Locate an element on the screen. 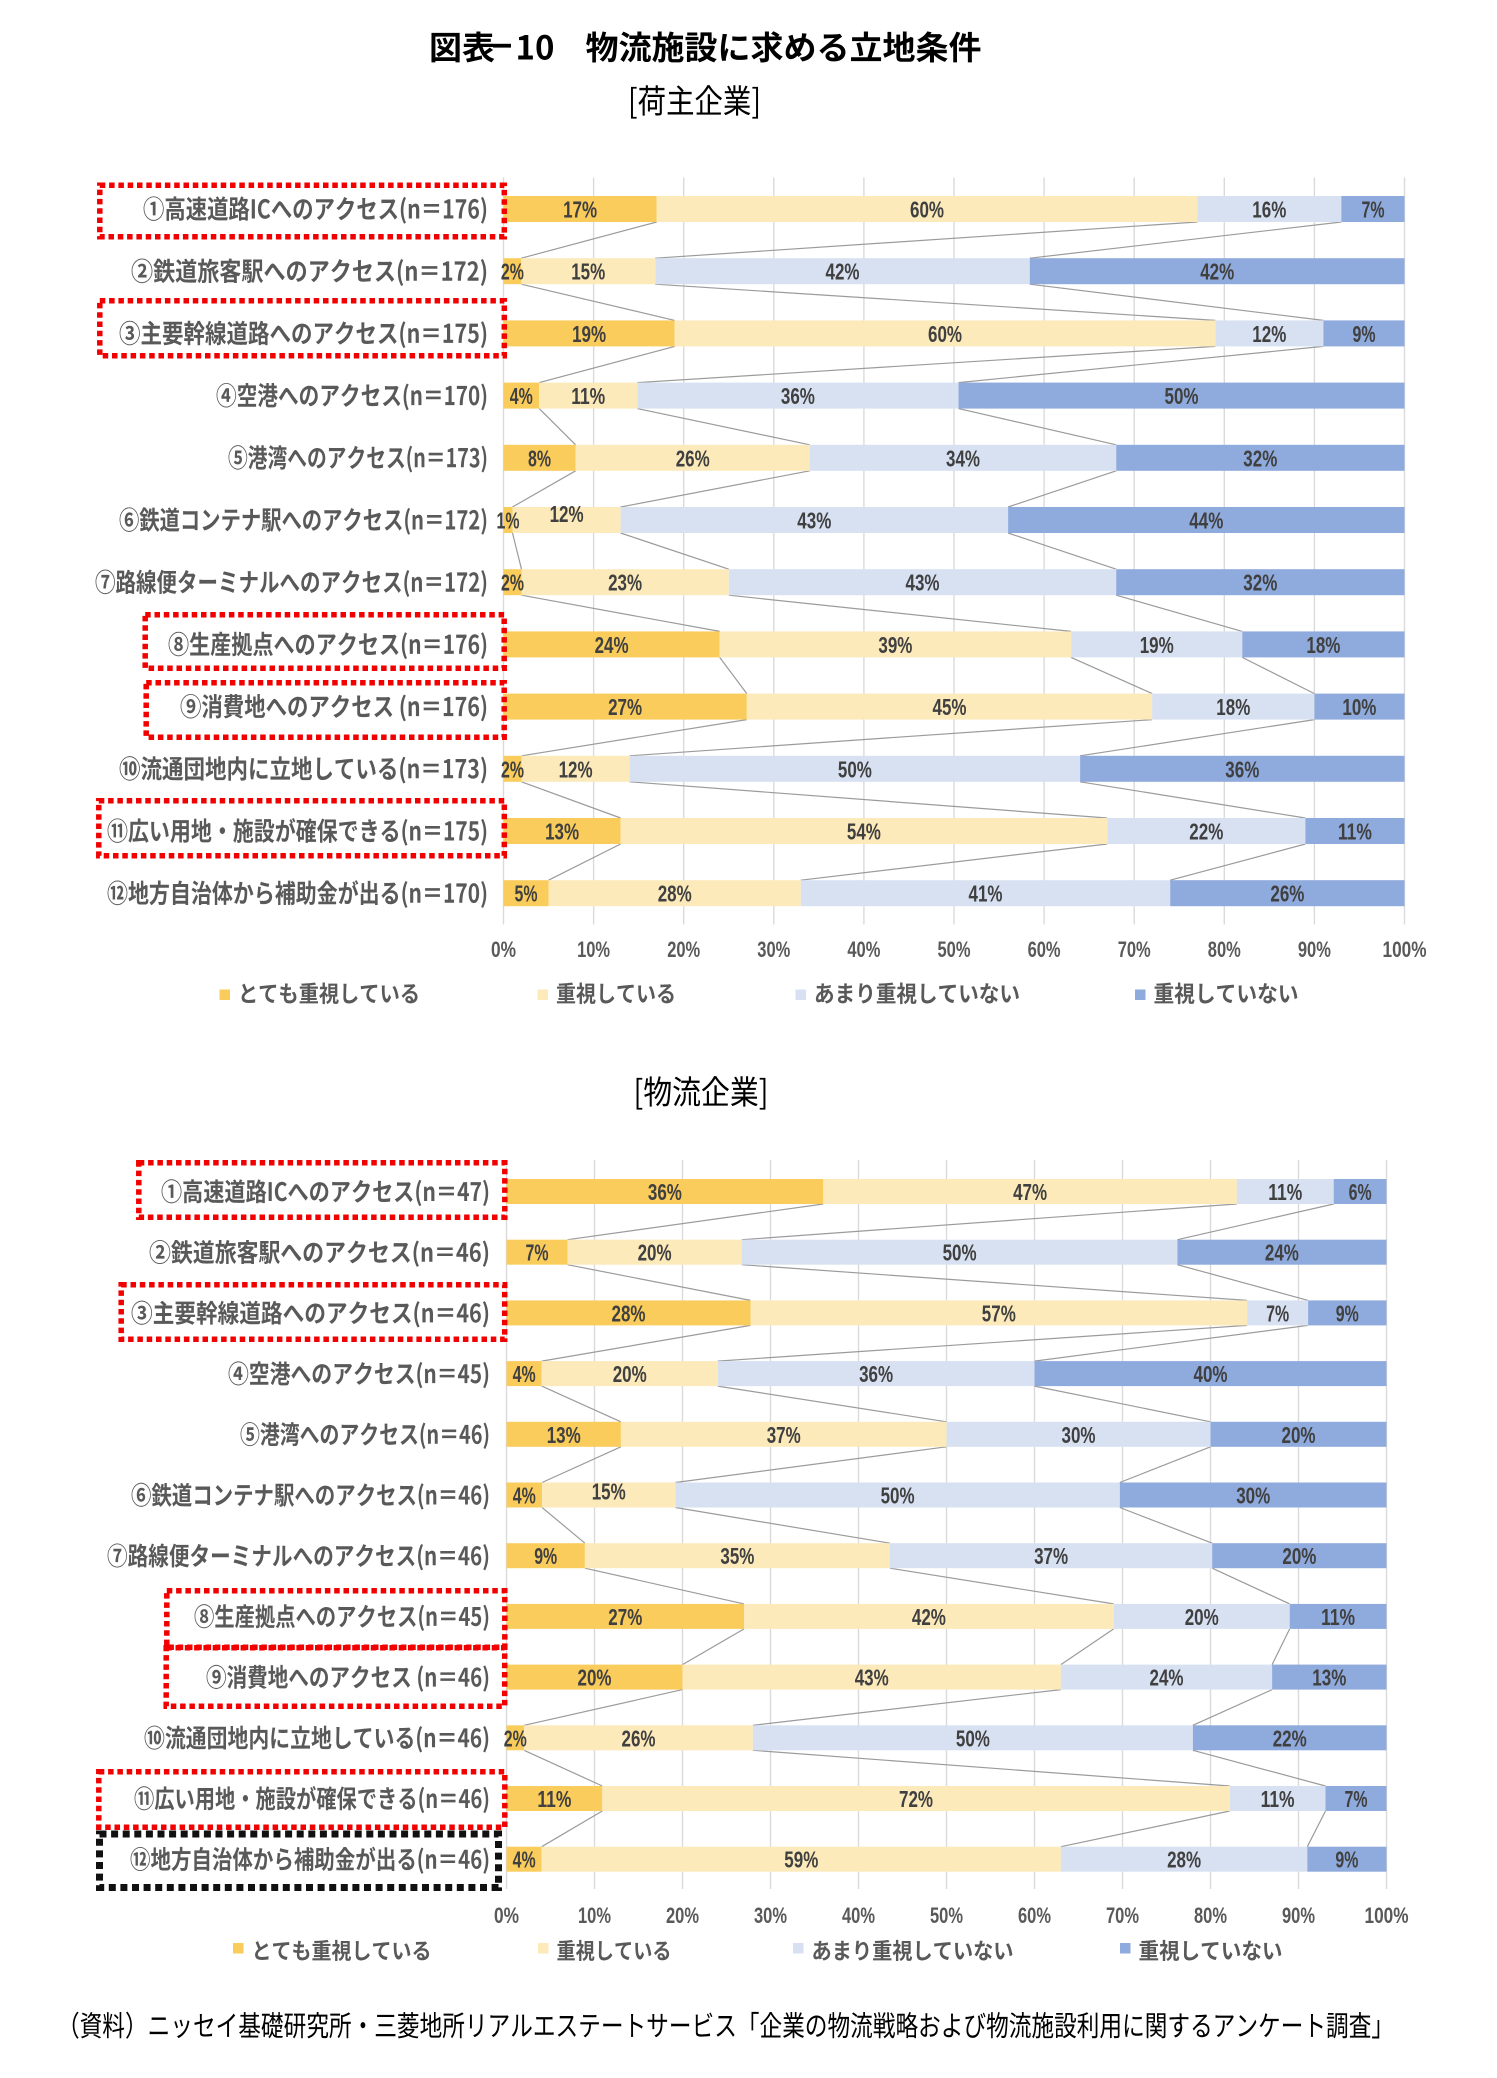 Image resolution: width=1497 pixels, height=2078 pixels. svg-text: 19% is located at coordinates (1157, 645).